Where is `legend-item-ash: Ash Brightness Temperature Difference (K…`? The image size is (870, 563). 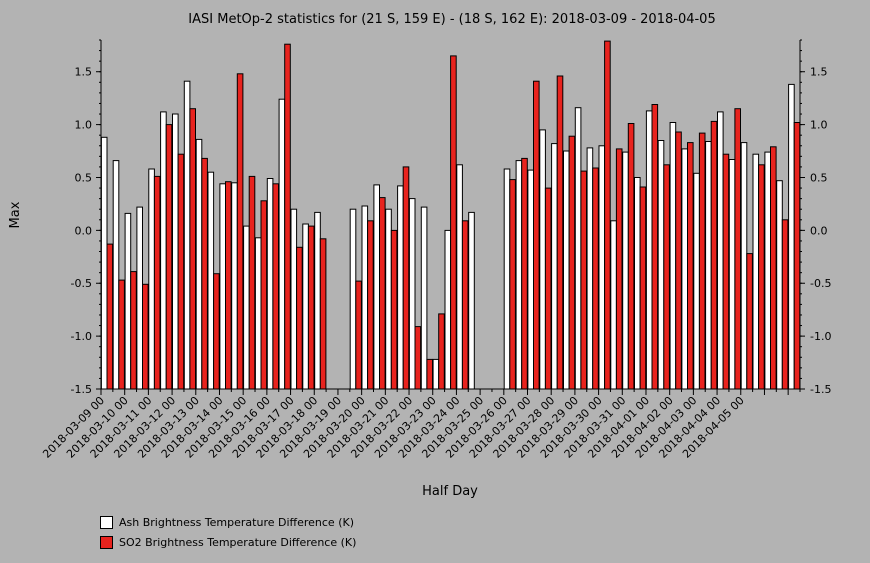
legend-item-ash: Ash Brightness Temperature Difference (K… is located at coordinates (228, 522).